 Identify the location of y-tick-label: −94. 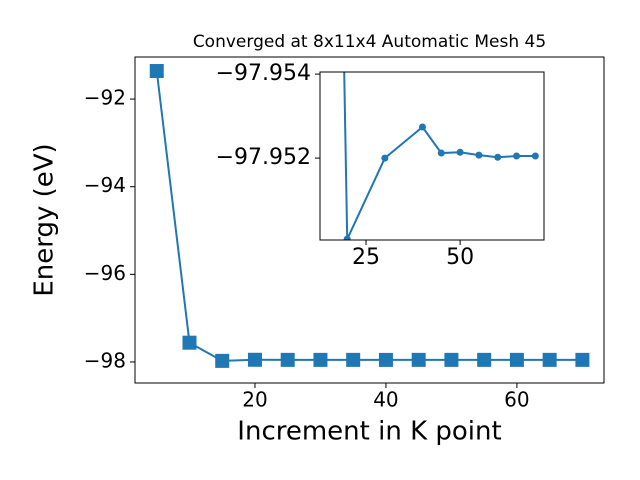
(105, 185).